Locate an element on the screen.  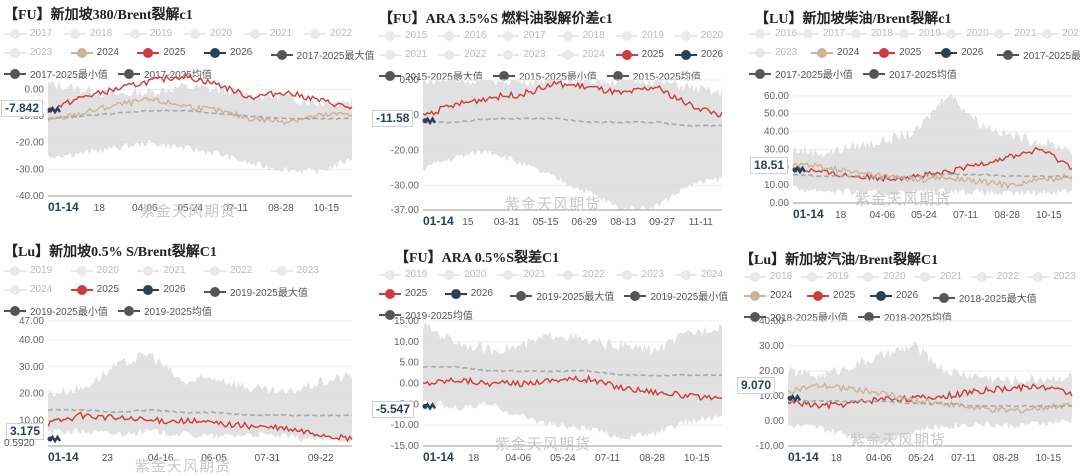
legend-item: 2018-2025均值 is located at coordinates (905, 316).